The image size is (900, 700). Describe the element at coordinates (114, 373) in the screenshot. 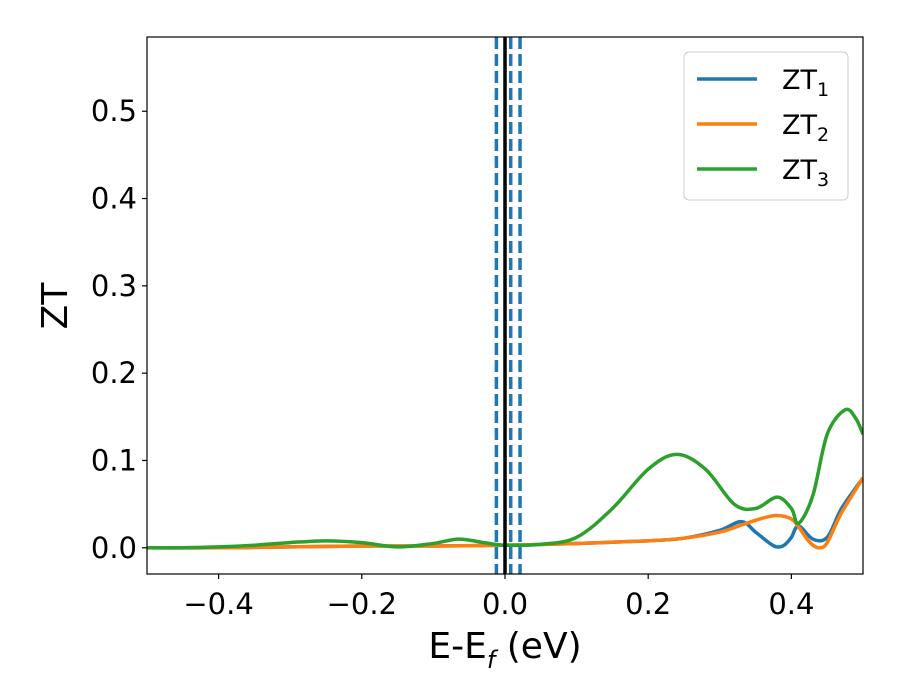

I see `y-tick-label: 0.2` at that location.